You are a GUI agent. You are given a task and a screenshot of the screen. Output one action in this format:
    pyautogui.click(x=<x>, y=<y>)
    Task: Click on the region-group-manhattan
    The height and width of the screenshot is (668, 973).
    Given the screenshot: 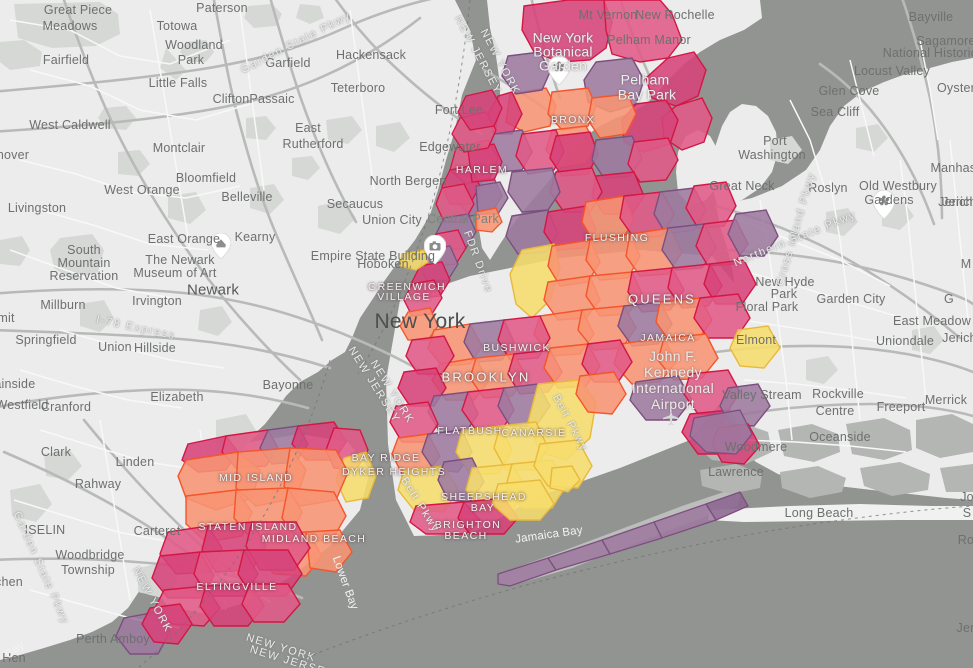 What is the action you would take?
    pyautogui.click(x=454, y=215)
    